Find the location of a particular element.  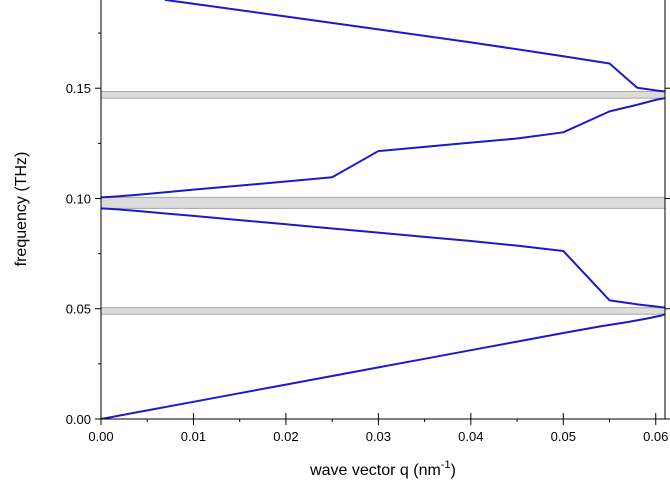

x-axis-label: wave vector q (nm-1) is located at coordinates (382, 469).